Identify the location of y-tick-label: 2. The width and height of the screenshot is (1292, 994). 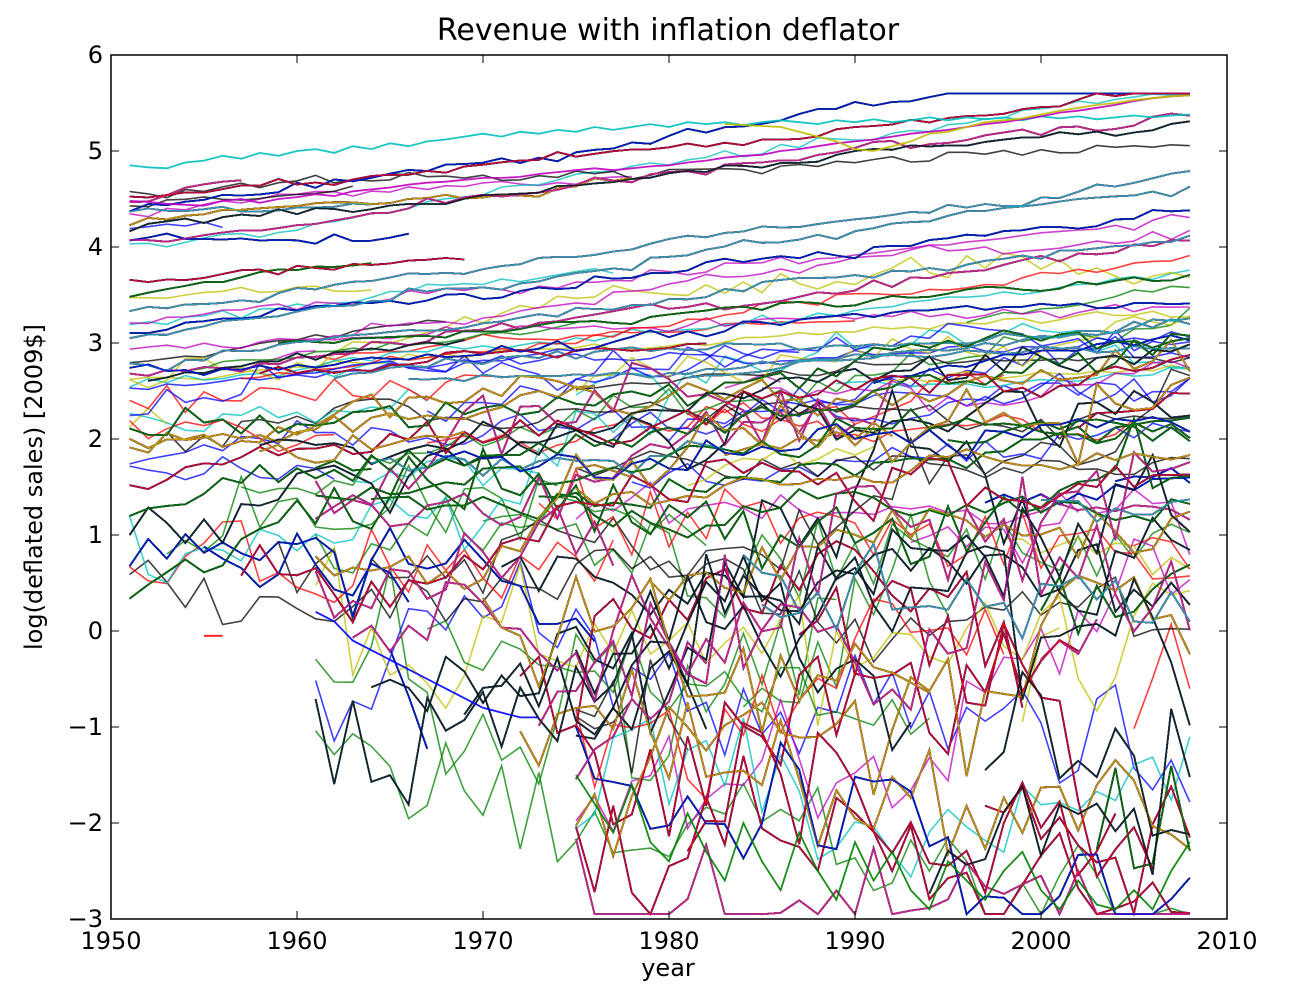
(95, 439).